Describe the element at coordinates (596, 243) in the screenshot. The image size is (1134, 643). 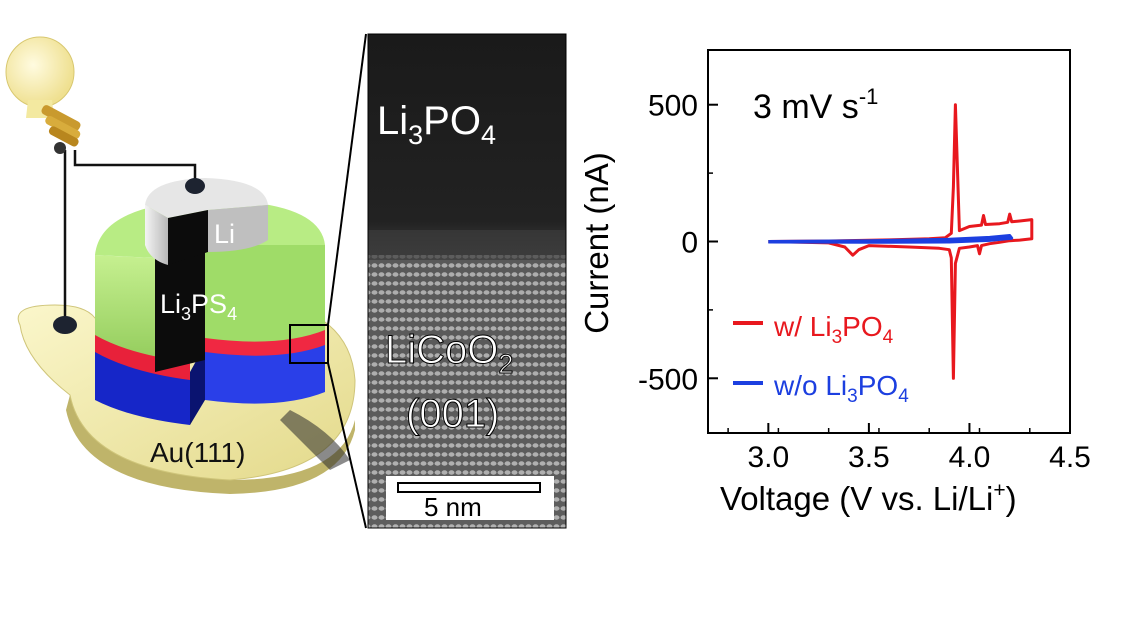
I see `y-axis-label: Current (nA)` at that location.